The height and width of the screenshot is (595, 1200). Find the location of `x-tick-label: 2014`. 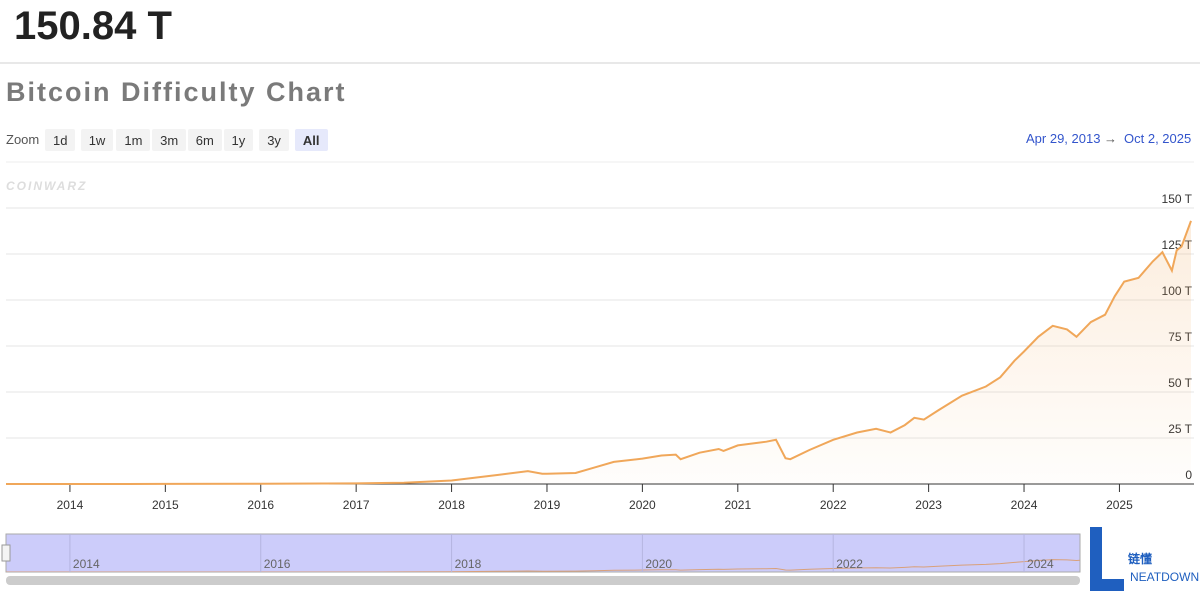

x-tick-label: 2014 is located at coordinates (70, 505).